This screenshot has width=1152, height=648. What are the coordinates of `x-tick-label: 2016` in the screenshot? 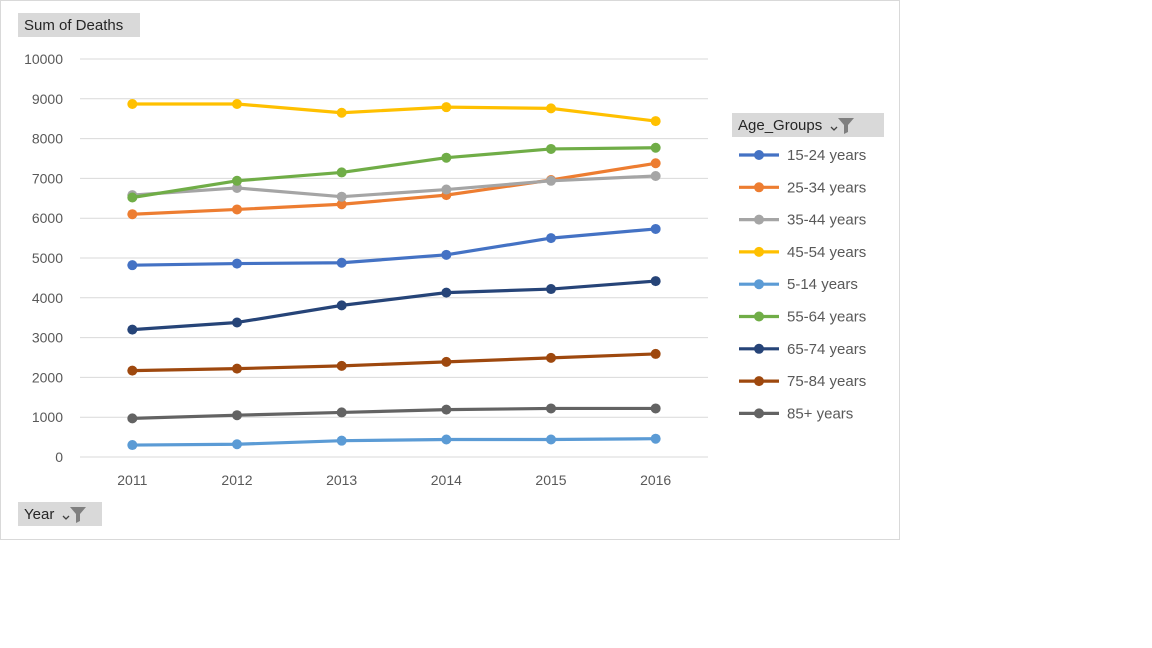 It's located at (655, 480).